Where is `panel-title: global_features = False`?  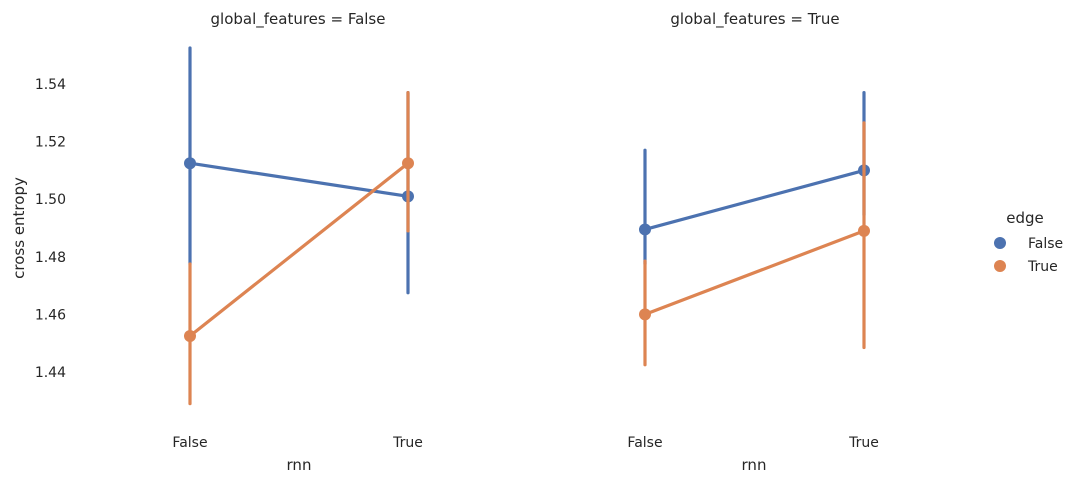
panel-title: global_features = False is located at coordinates (298, 19).